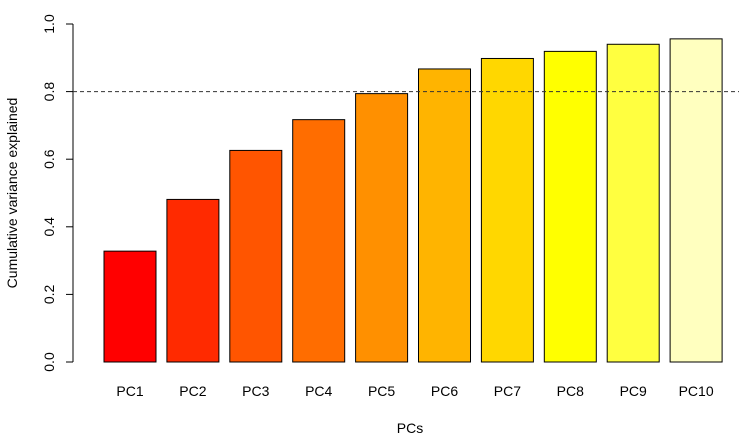  What do you see at coordinates (57, 193) in the screenshot?
I see `y-axis: 0.0 0.2 0.4 0.6 0.8 1.0` at bounding box center [57, 193].